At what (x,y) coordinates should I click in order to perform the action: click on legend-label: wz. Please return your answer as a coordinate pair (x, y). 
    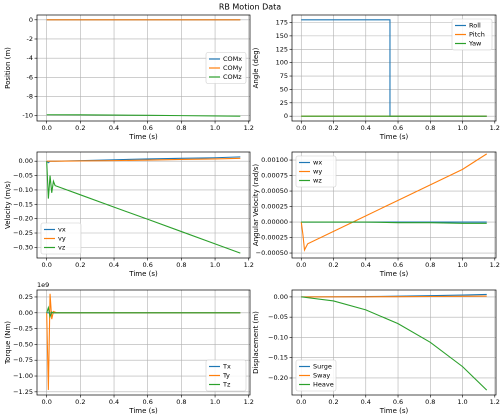
    Looking at the image, I should click on (317, 181).